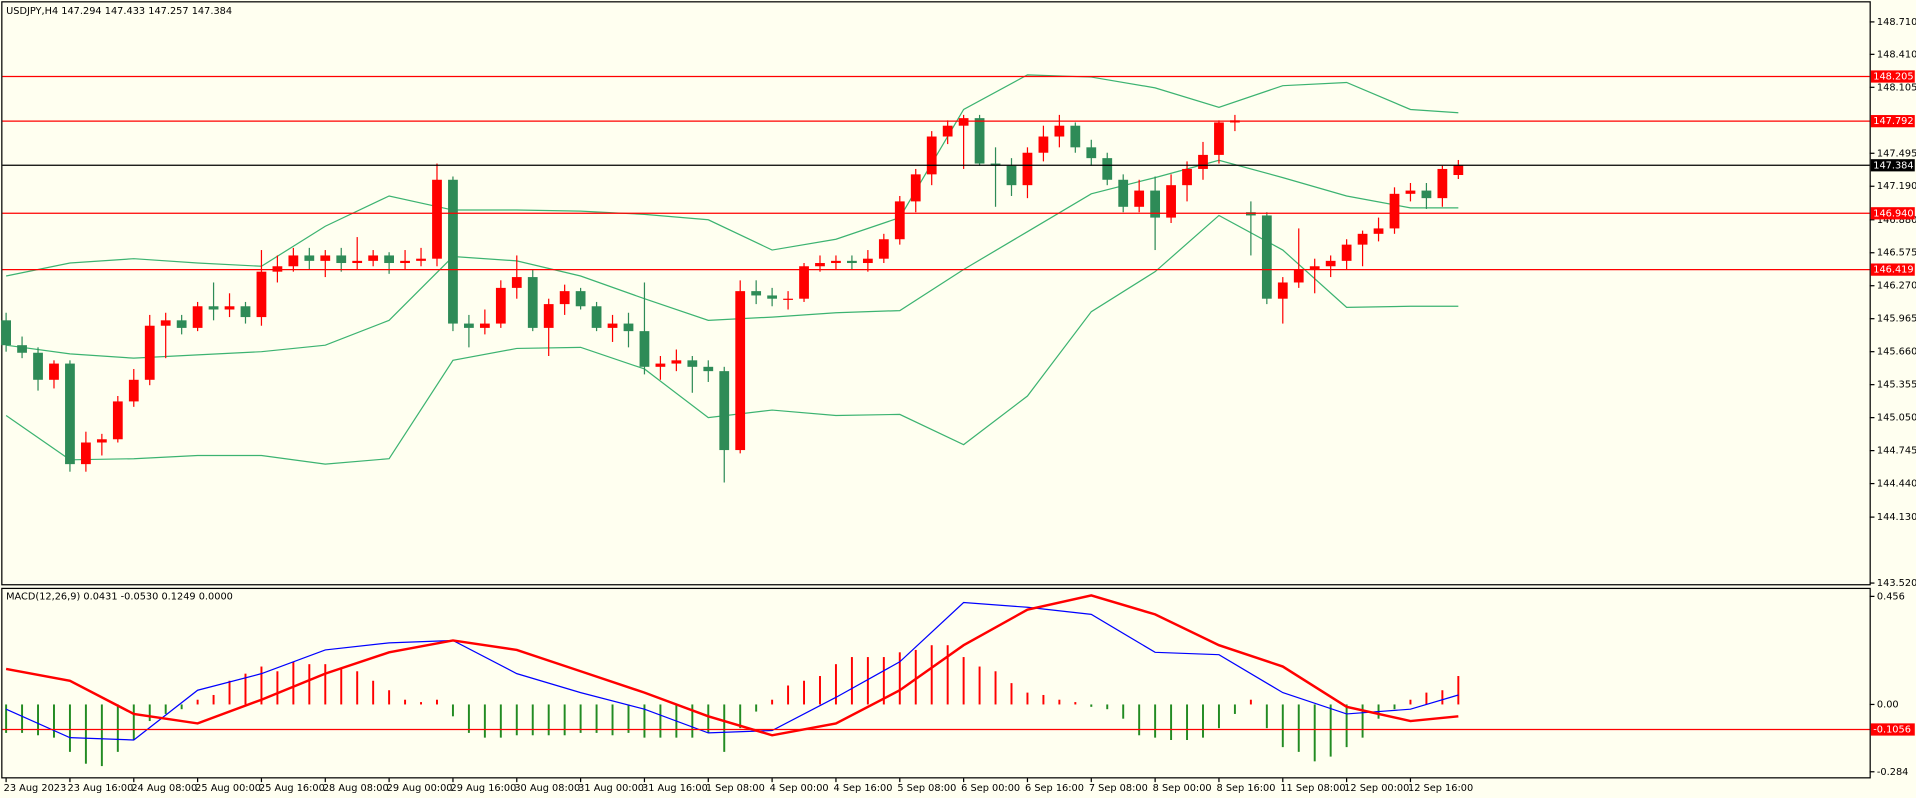  Describe the element at coordinates (484, 788) in the screenshot. I see `x-tick-label: 29 Aug 16:00` at that location.